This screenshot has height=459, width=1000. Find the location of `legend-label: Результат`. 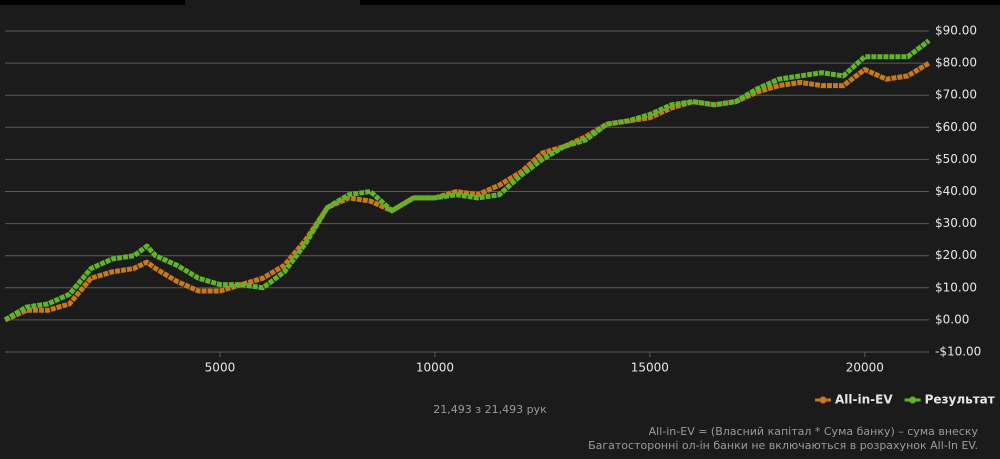

legend-label: Результат is located at coordinates (960, 400).